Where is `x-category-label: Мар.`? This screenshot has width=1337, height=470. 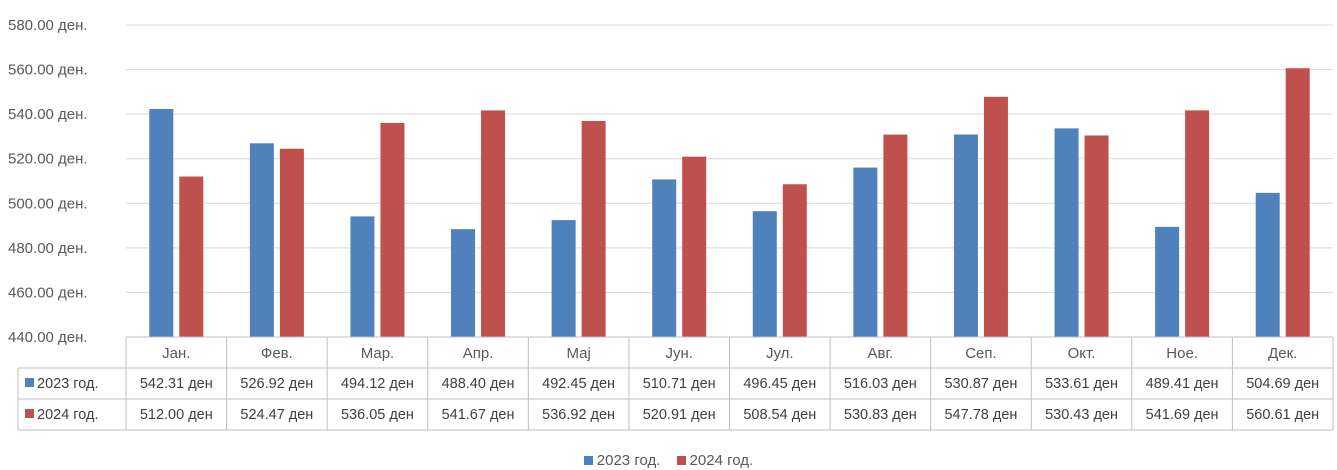
x-category-label: Мар. is located at coordinates (378, 353).